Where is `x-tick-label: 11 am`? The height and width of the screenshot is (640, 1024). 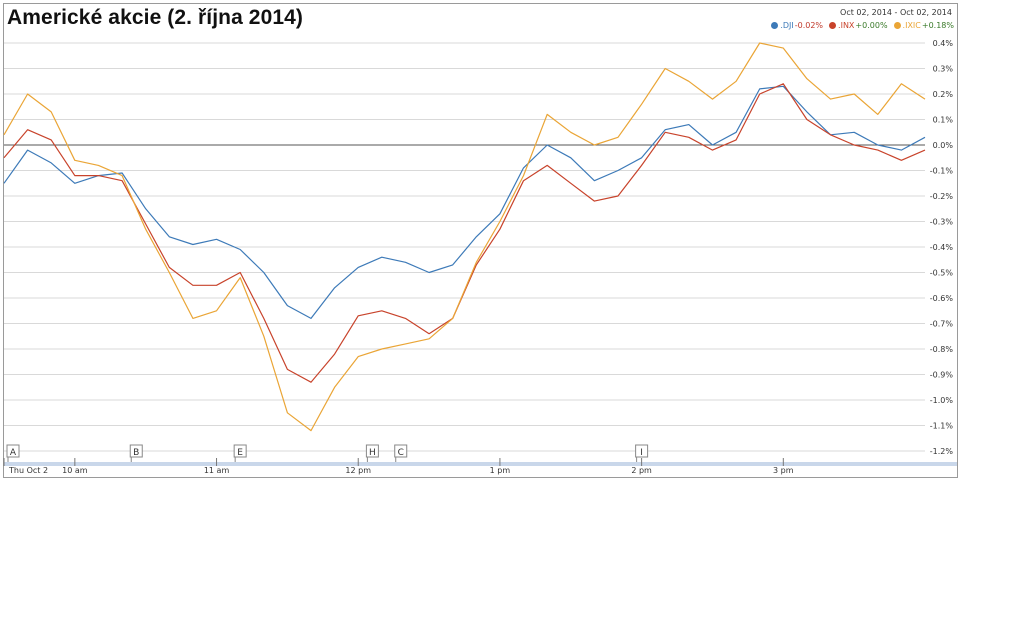 x-tick-label: 11 am is located at coordinates (217, 470).